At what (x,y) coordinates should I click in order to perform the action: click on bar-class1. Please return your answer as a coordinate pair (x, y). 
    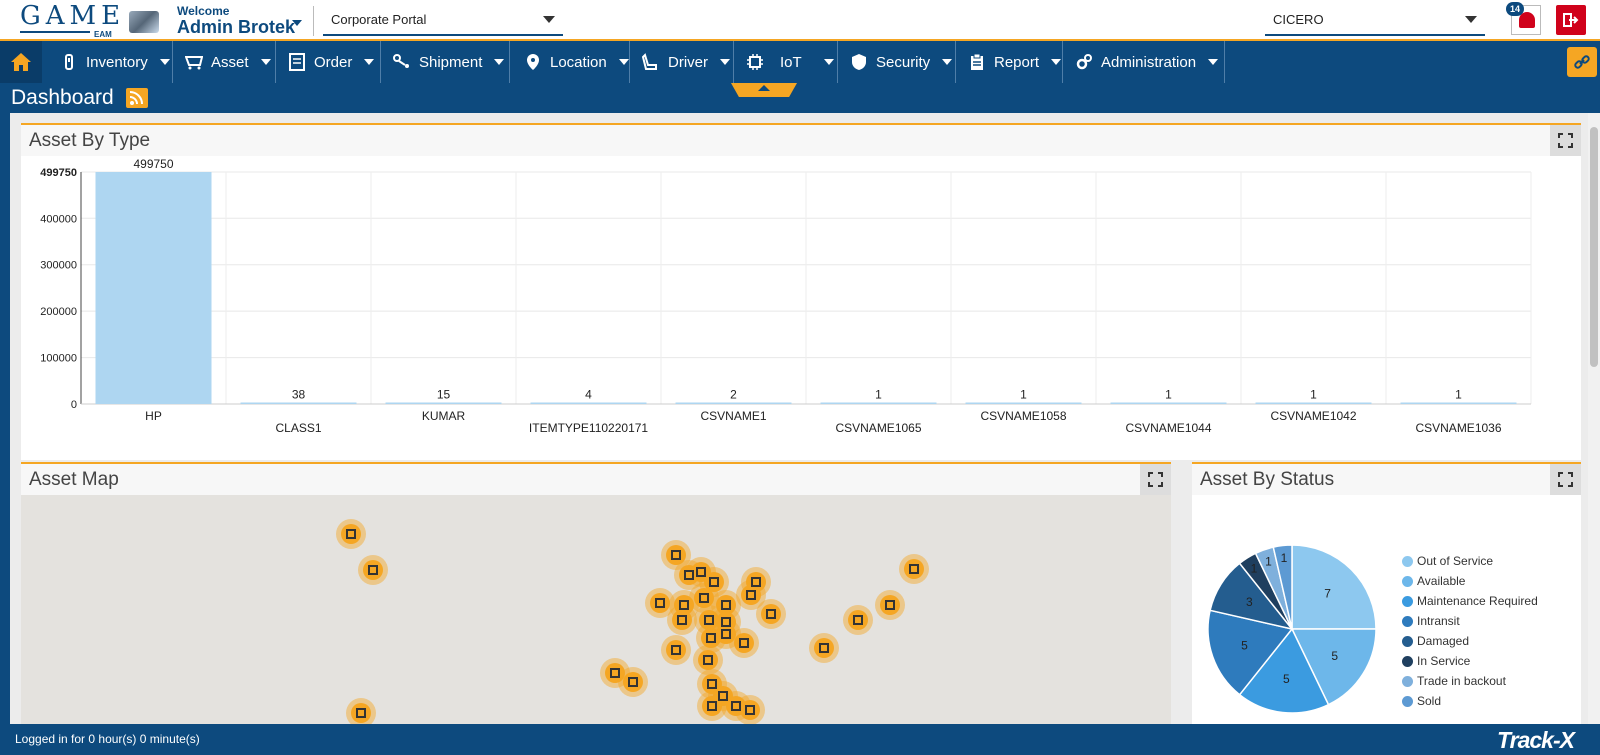
    Looking at the image, I should click on (299, 404).